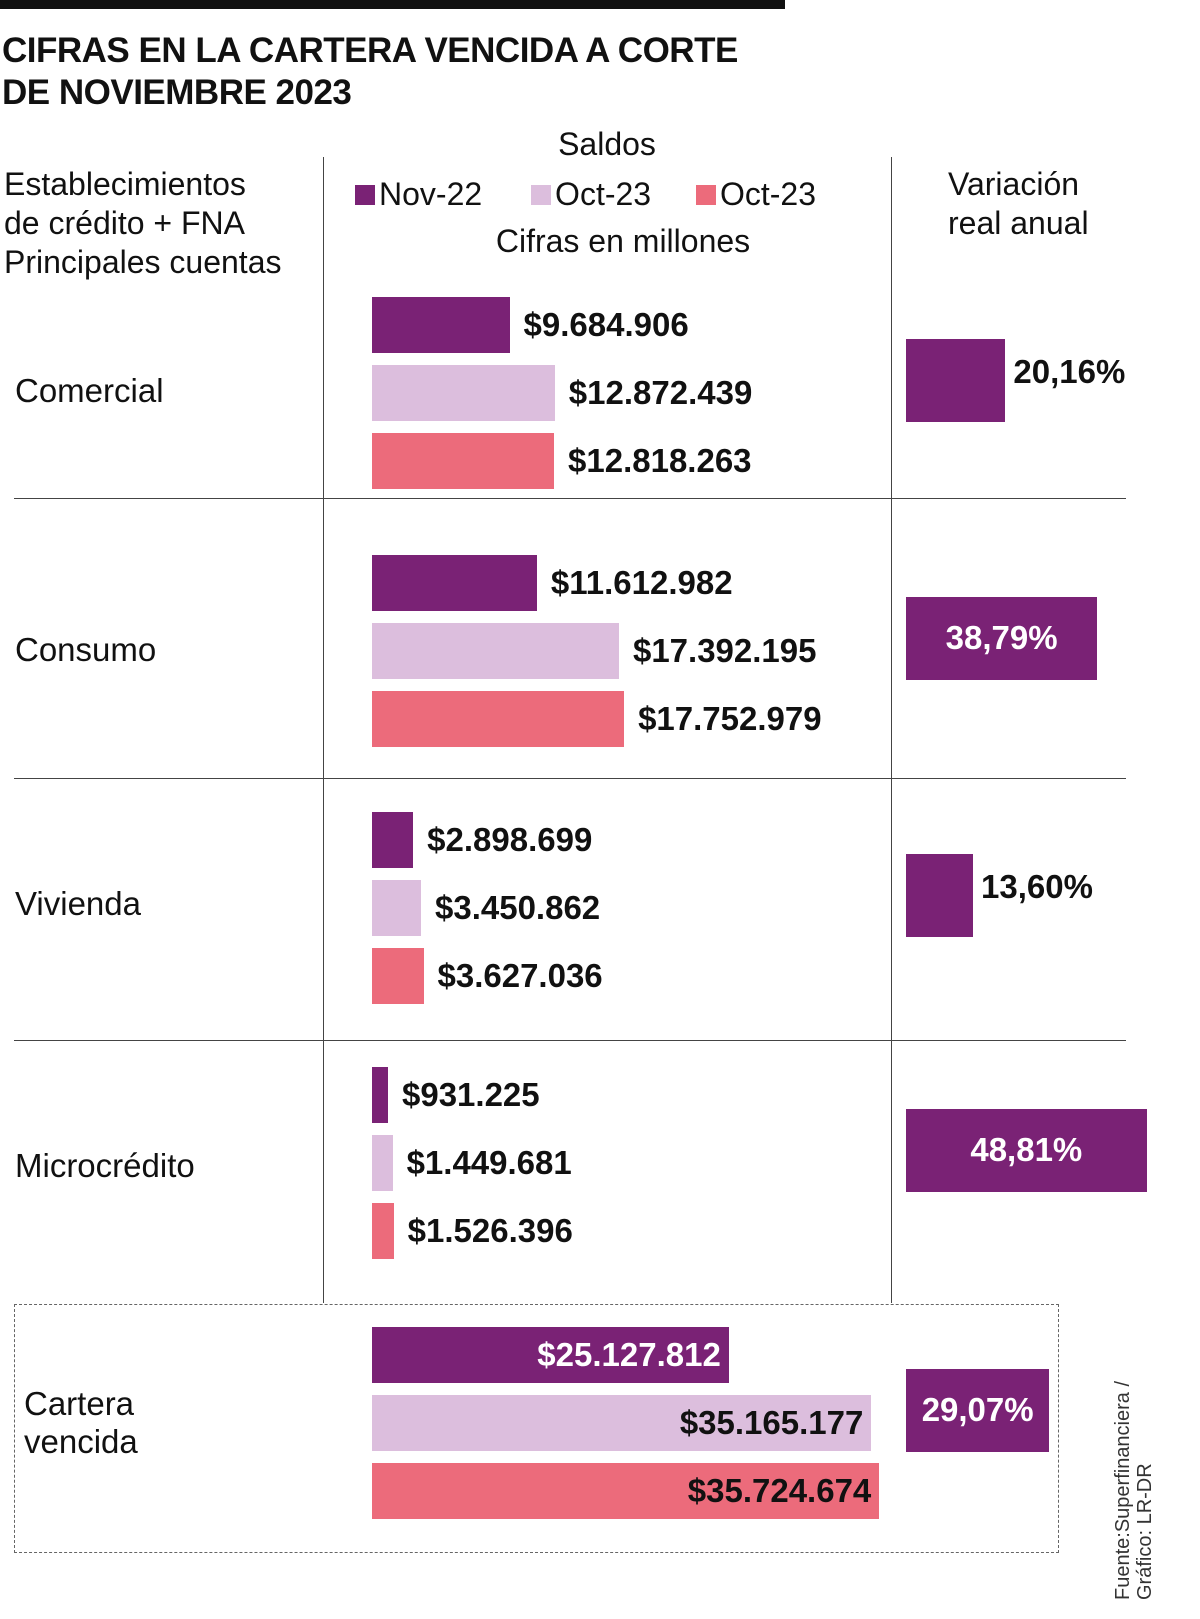  What do you see at coordinates (629, 1354) in the screenshot?
I see `bar-value-label: $25.127.812` at bounding box center [629, 1354].